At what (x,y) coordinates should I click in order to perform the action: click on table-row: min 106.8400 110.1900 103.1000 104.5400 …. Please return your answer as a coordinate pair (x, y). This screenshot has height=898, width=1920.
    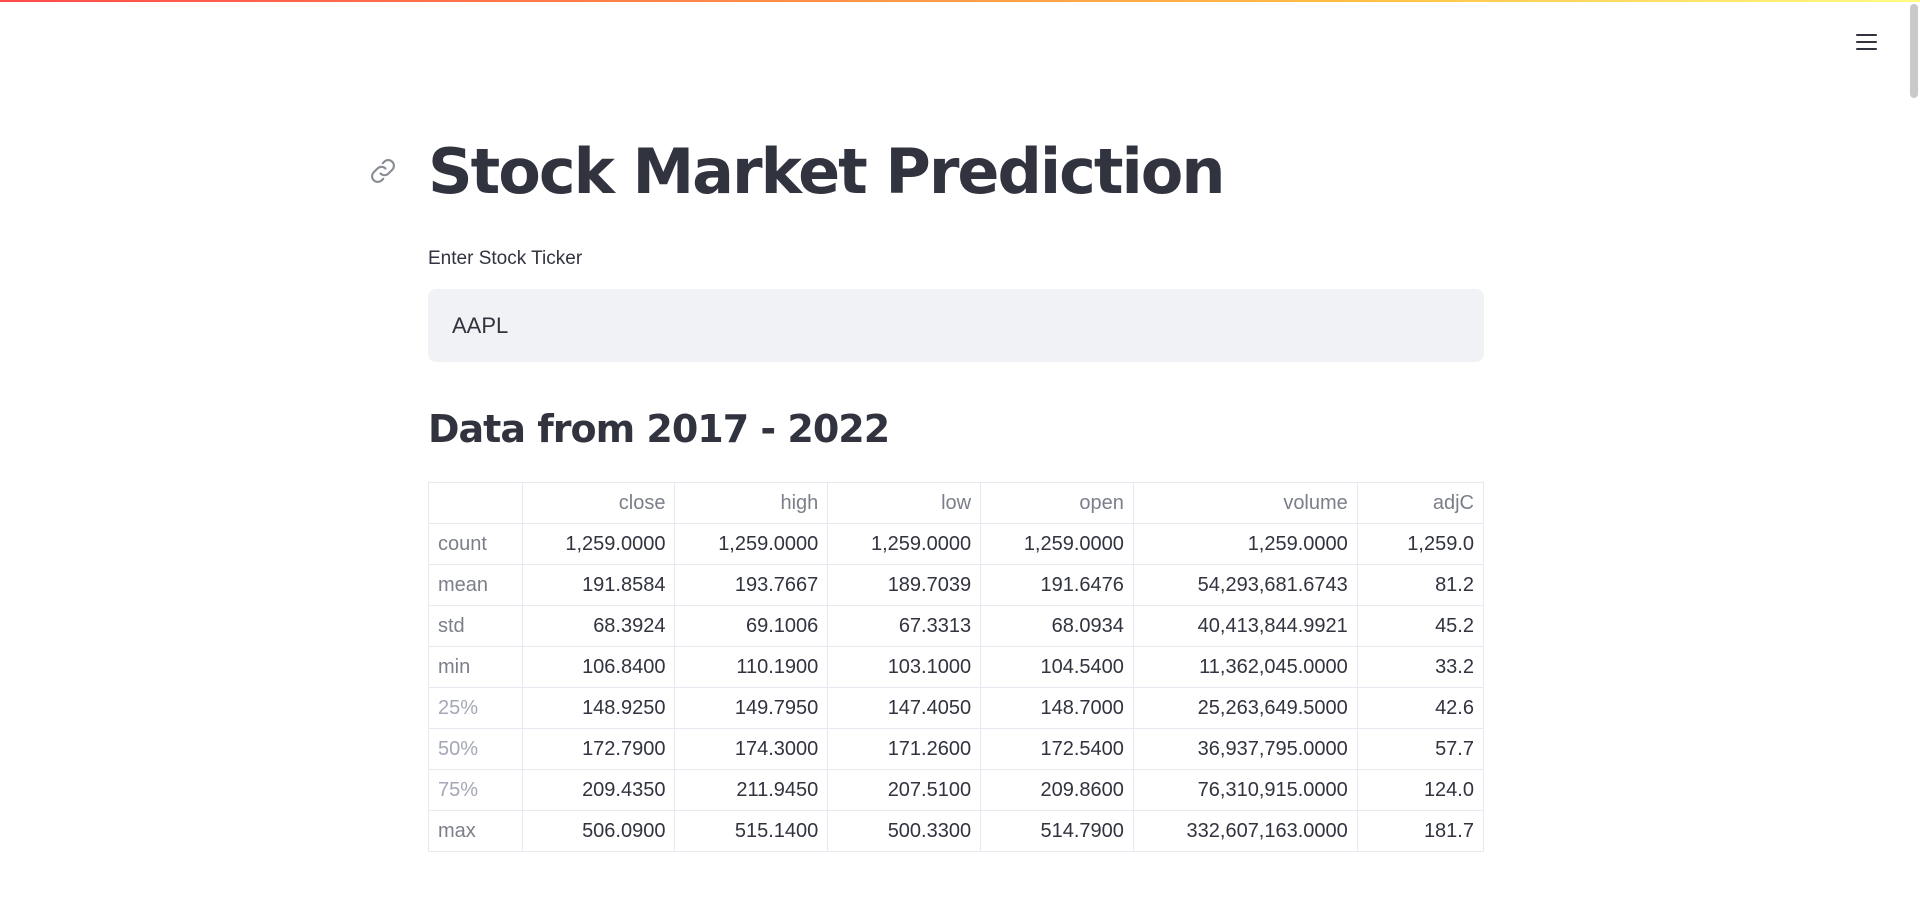
    Looking at the image, I should click on (956, 667).